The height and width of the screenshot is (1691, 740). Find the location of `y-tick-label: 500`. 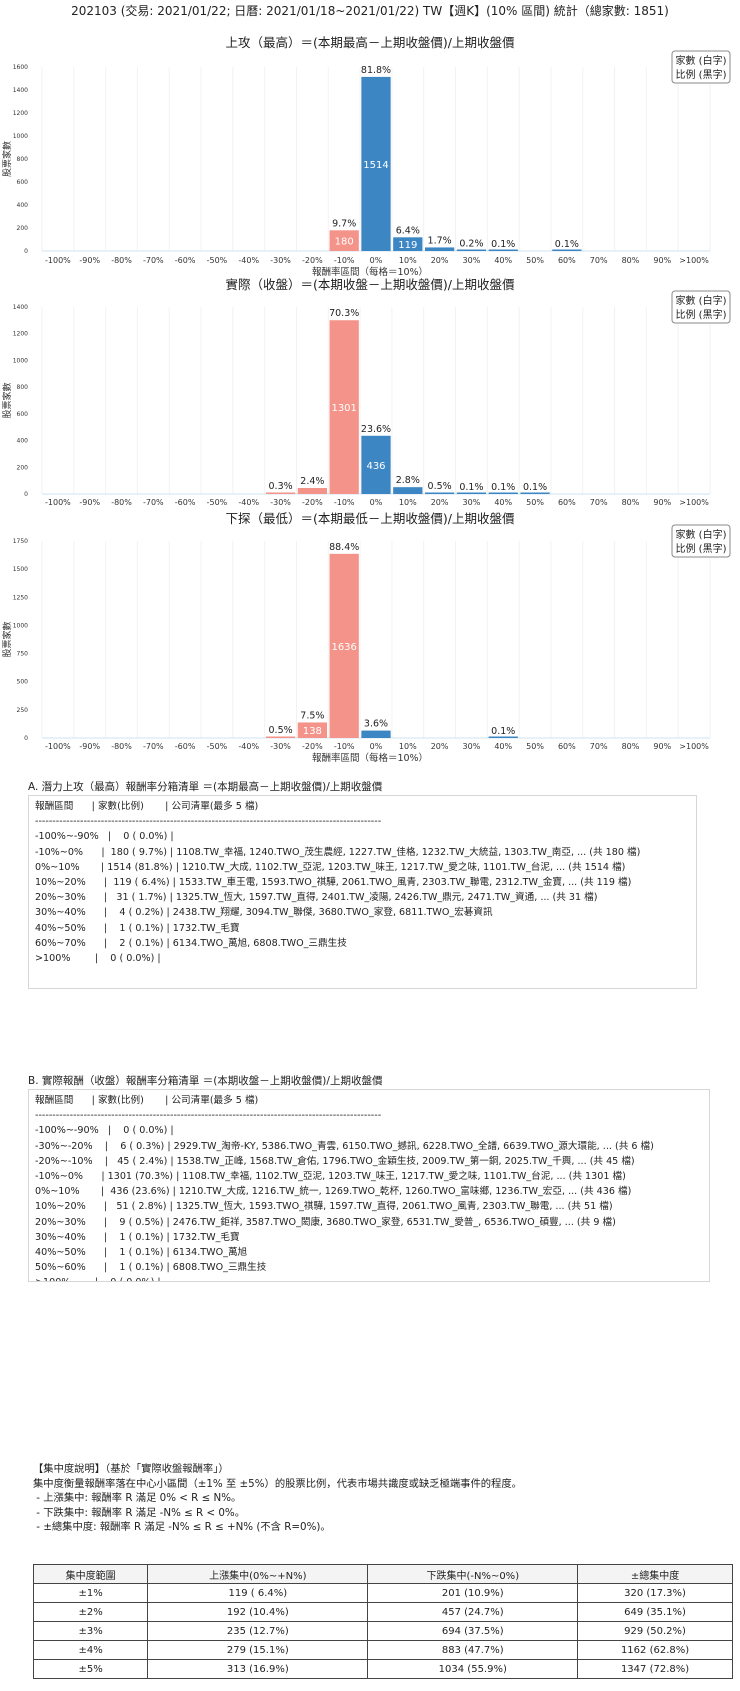

y-tick-label: 500 is located at coordinates (23, 682).